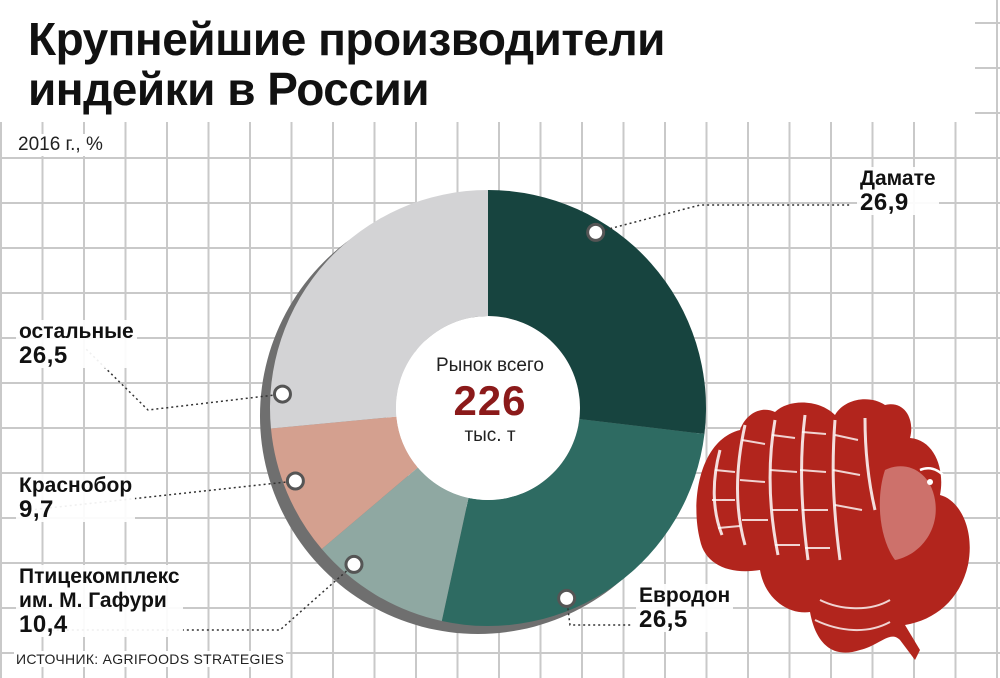 This screenshot has width=1000, height=678. What do you see at coordinates (346, 39) in the screenshot?
I see `chart-title-line-1: Крупнейшие производители` at bounding box center [346, 39].